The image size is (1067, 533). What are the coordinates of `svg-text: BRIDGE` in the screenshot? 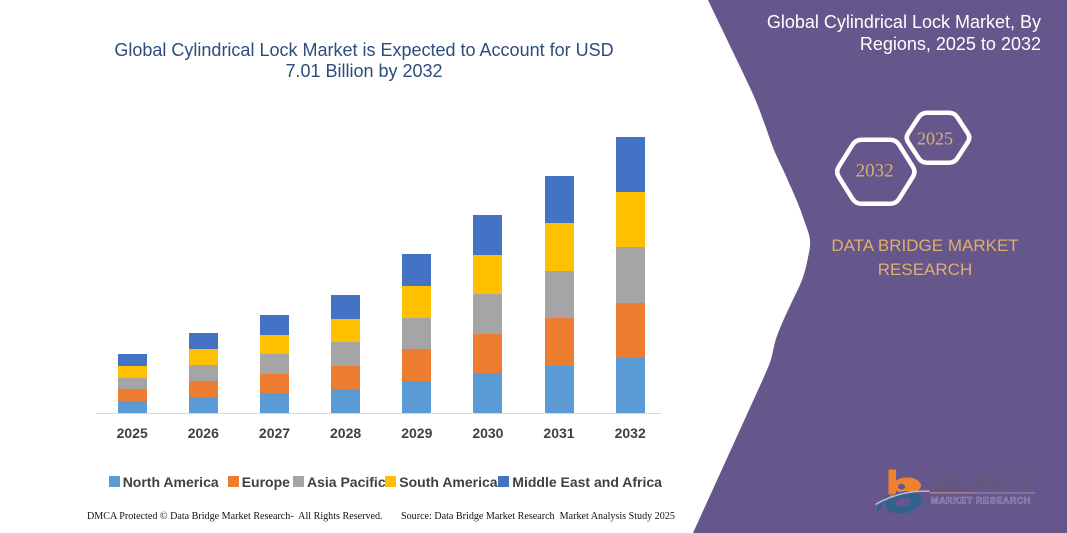 It's located at (1002, 483).